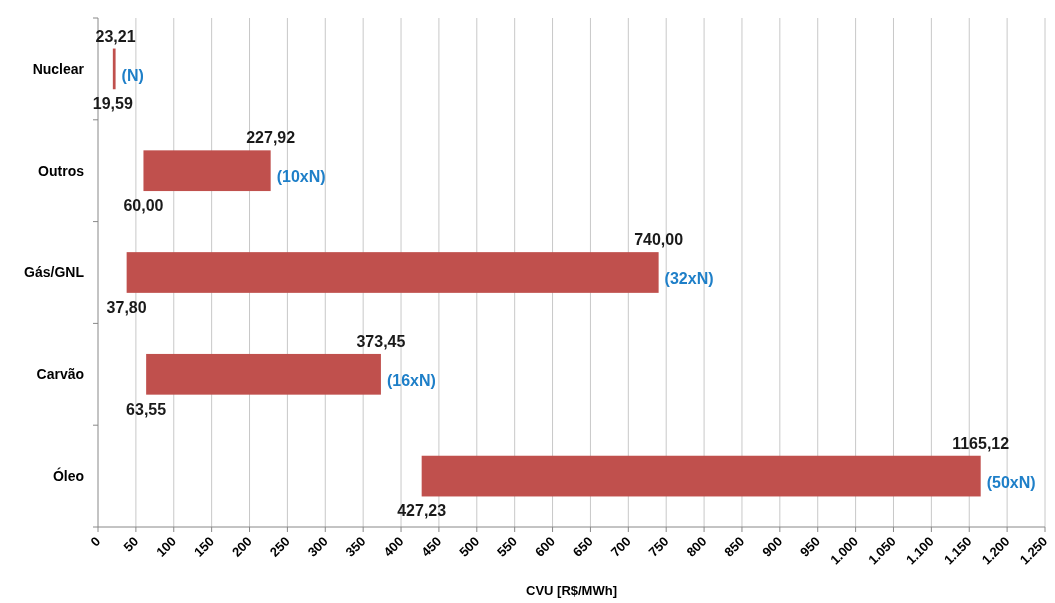 This screenshot has height=603, width=1055. Describe the element at coordinates (146, 409) in the screenshot. I see `annotation: 63,55` at that location.